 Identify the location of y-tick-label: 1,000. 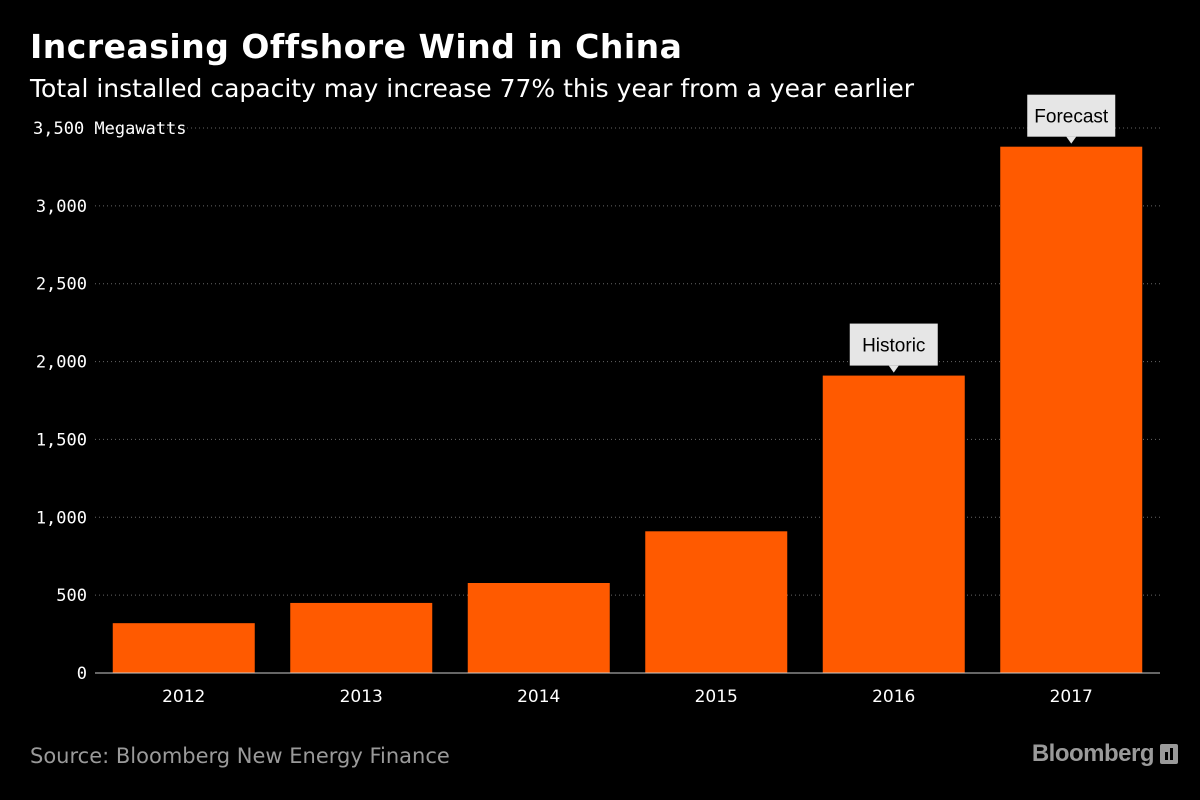
(61, 518).